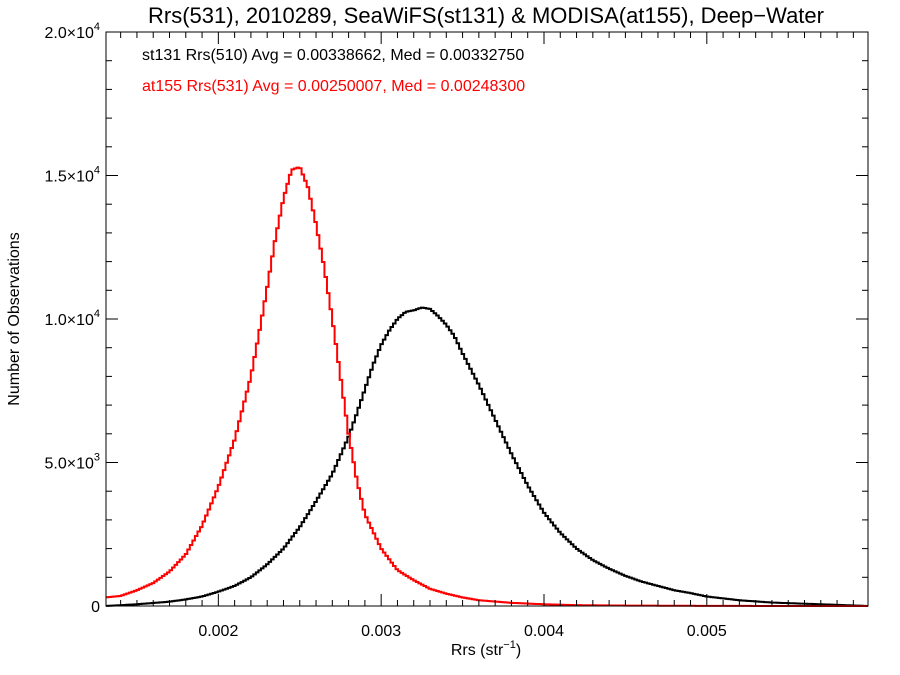  What do you see at coordinates (14, 318) in the screenshot?
I see `y-axis-label: Number of Observations` at bounding box center [14, 318].